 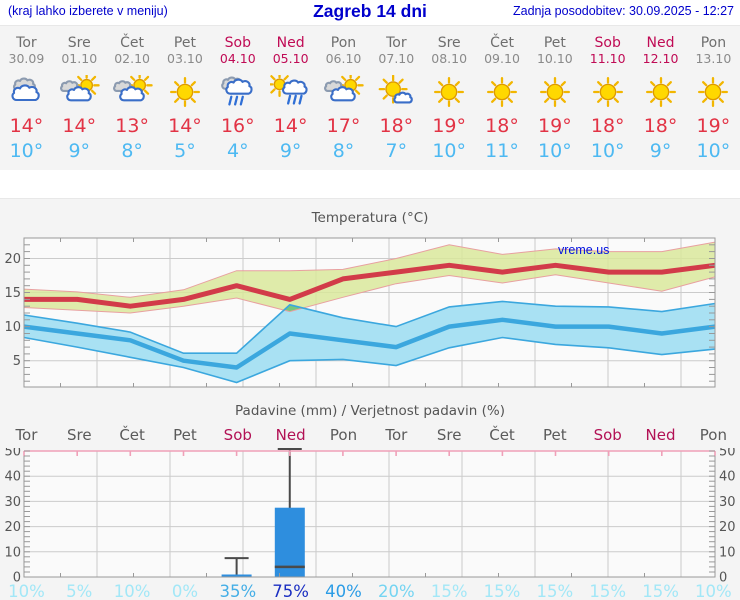 I want to click on watermark-link: vreme.us, so click(x=584, y=250).